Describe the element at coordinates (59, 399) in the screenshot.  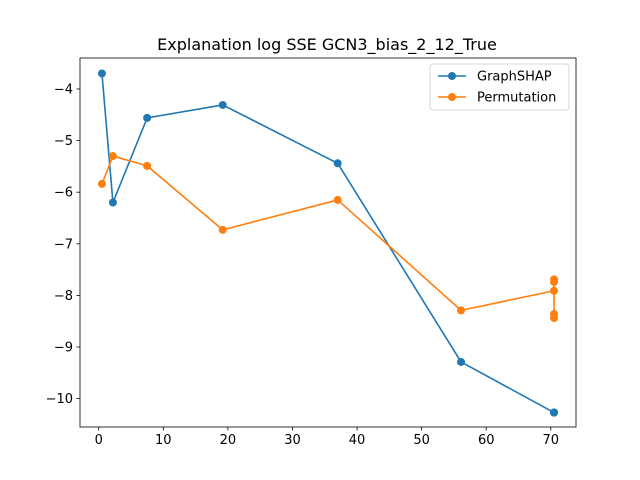
I see `y-tick-label: −10` at that location.